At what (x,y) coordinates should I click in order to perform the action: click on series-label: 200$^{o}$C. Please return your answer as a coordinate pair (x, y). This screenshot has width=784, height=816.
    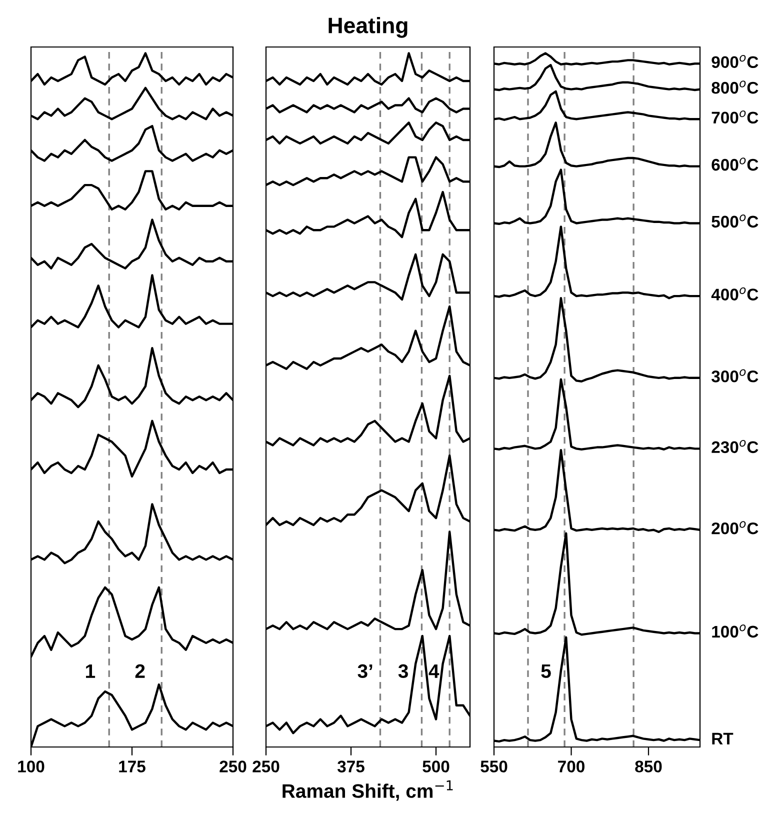
    Looking at the image, I should click on (735, 527).